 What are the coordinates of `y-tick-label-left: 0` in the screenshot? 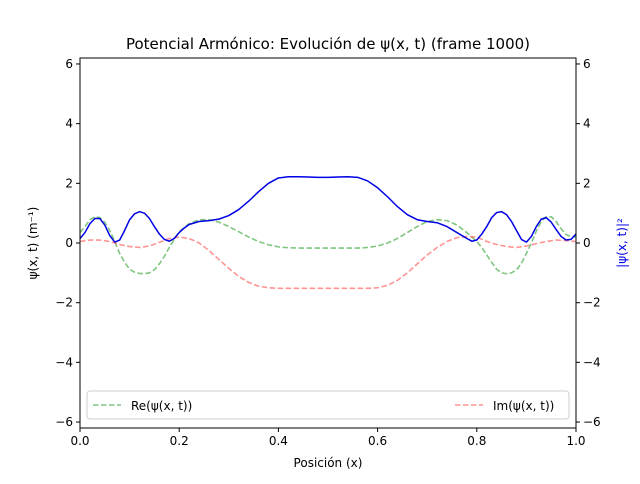 It's located at (69, 243).